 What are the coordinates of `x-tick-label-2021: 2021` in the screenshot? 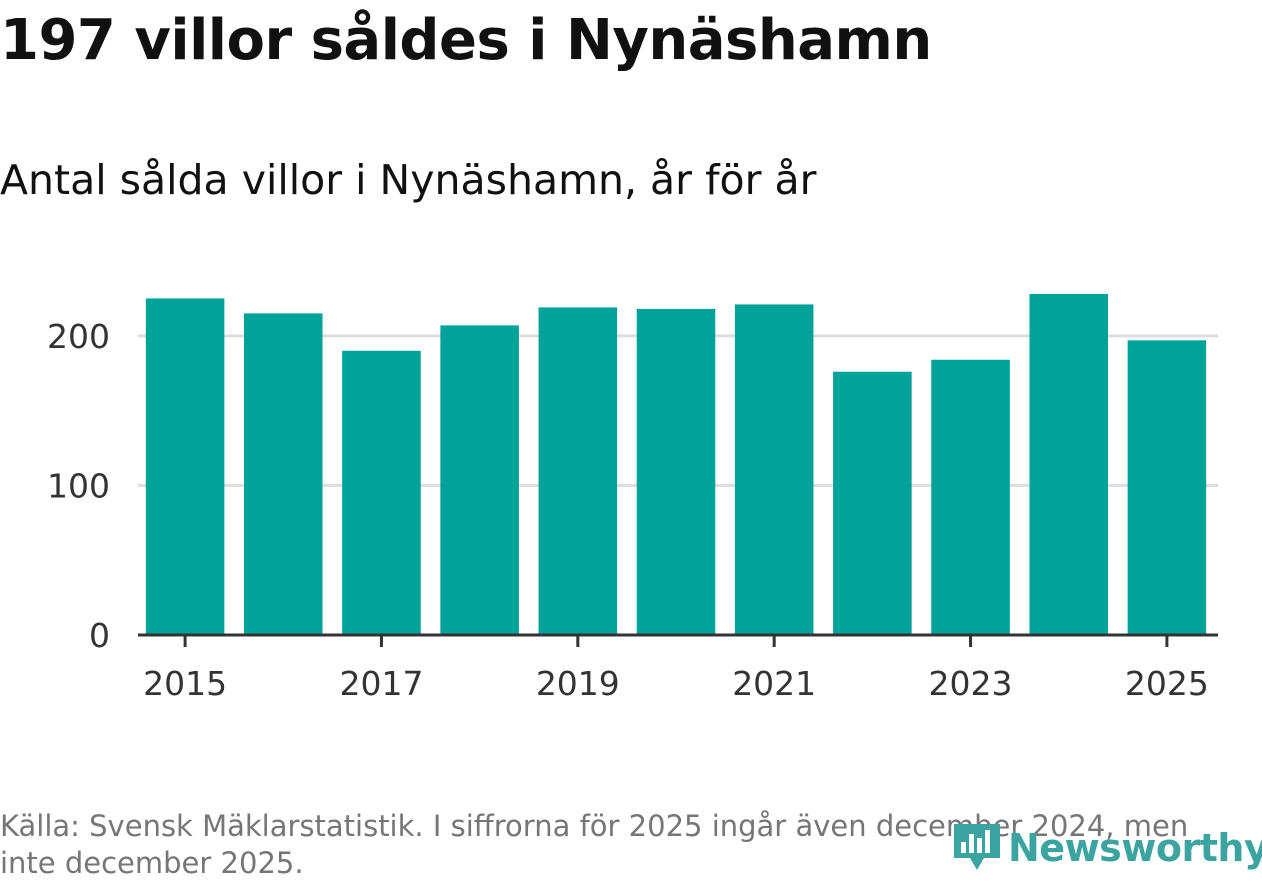 It's located at (774, 683).